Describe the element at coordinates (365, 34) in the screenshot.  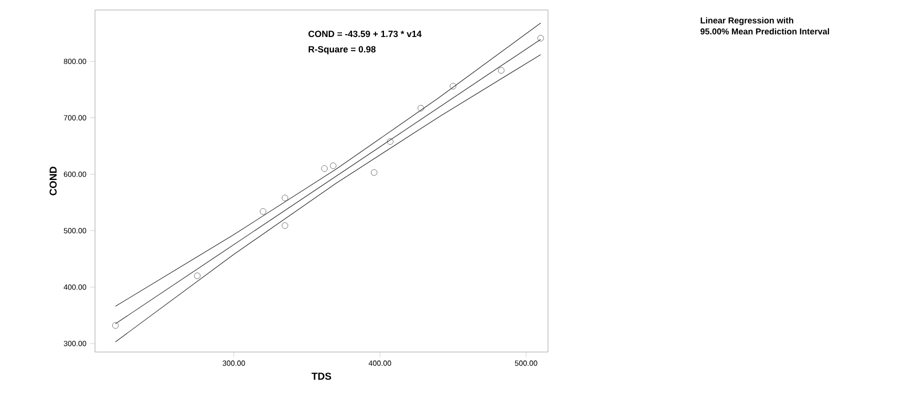
I see `annotation: COND = -43.59 + 1.73 * v14` at that location.